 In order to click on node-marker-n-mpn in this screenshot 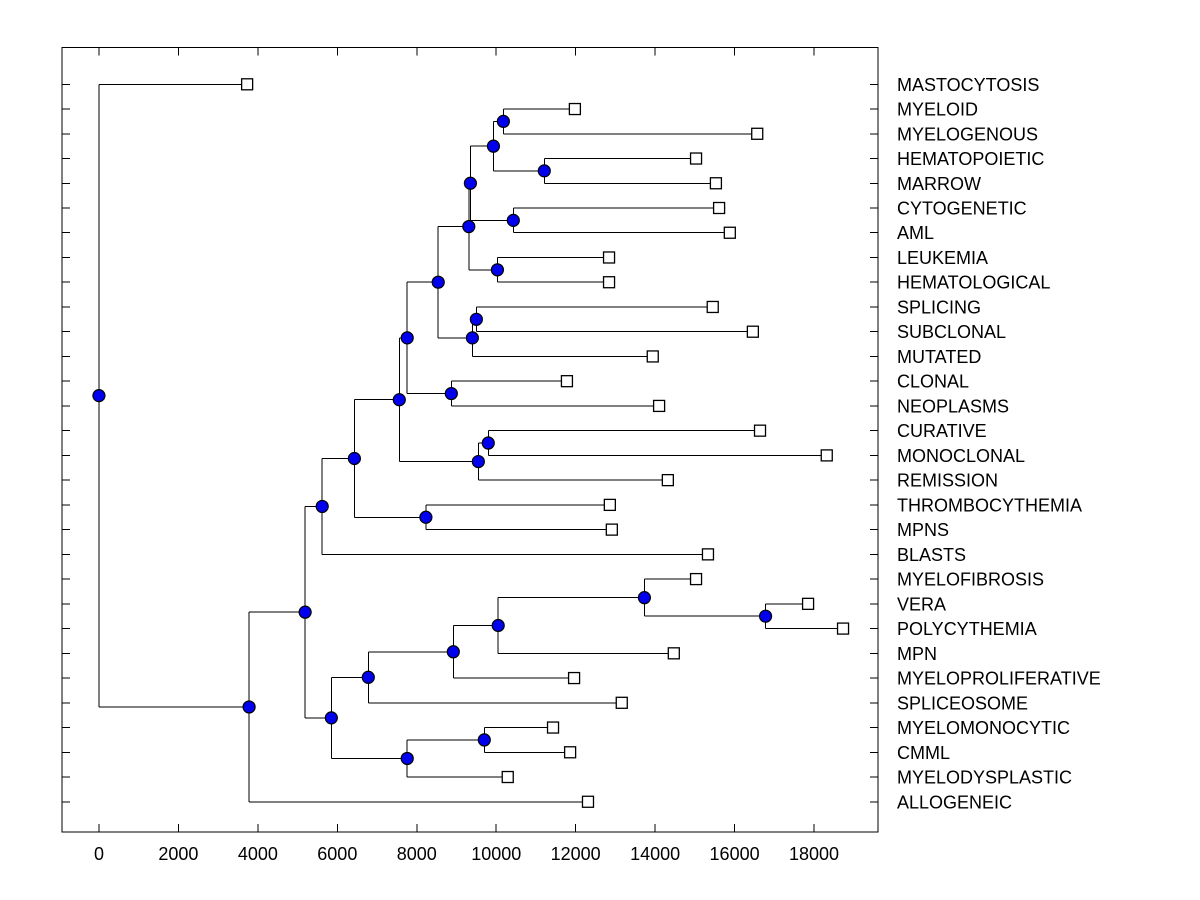, I will do `click(498, 625)`.